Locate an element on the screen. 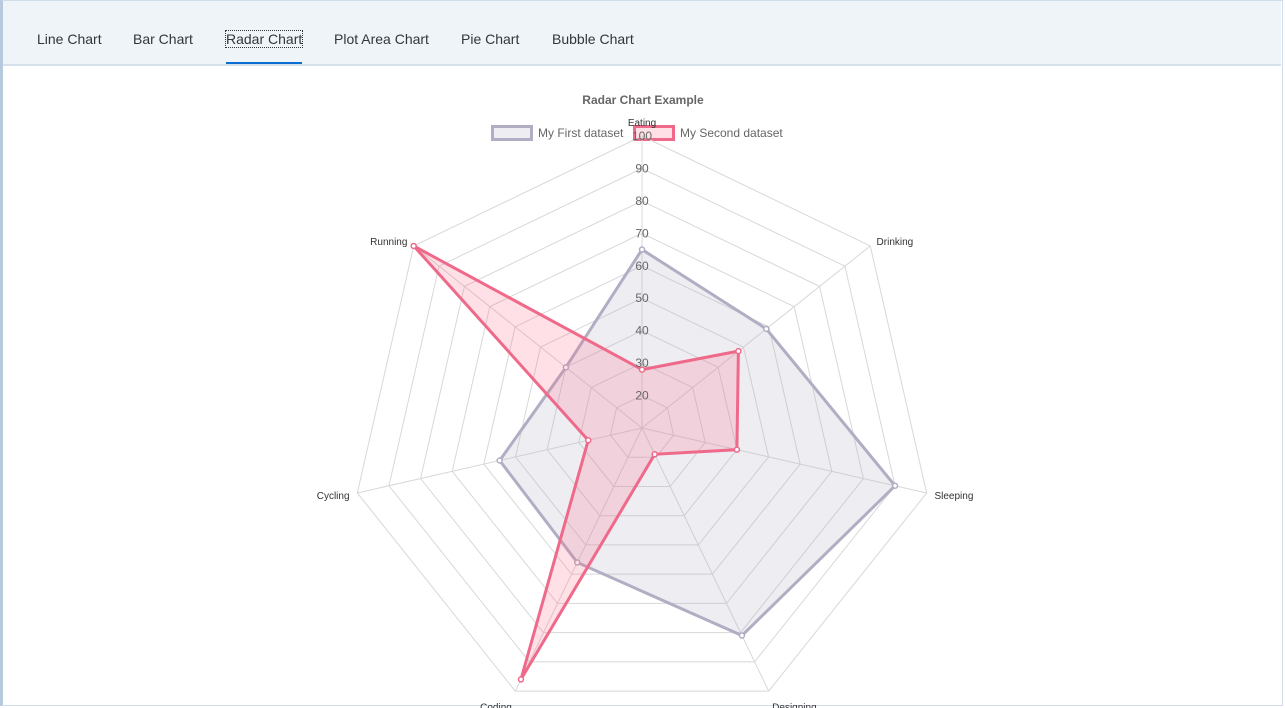  data-point-series-2-cycling is located at coordinates (588, 440).